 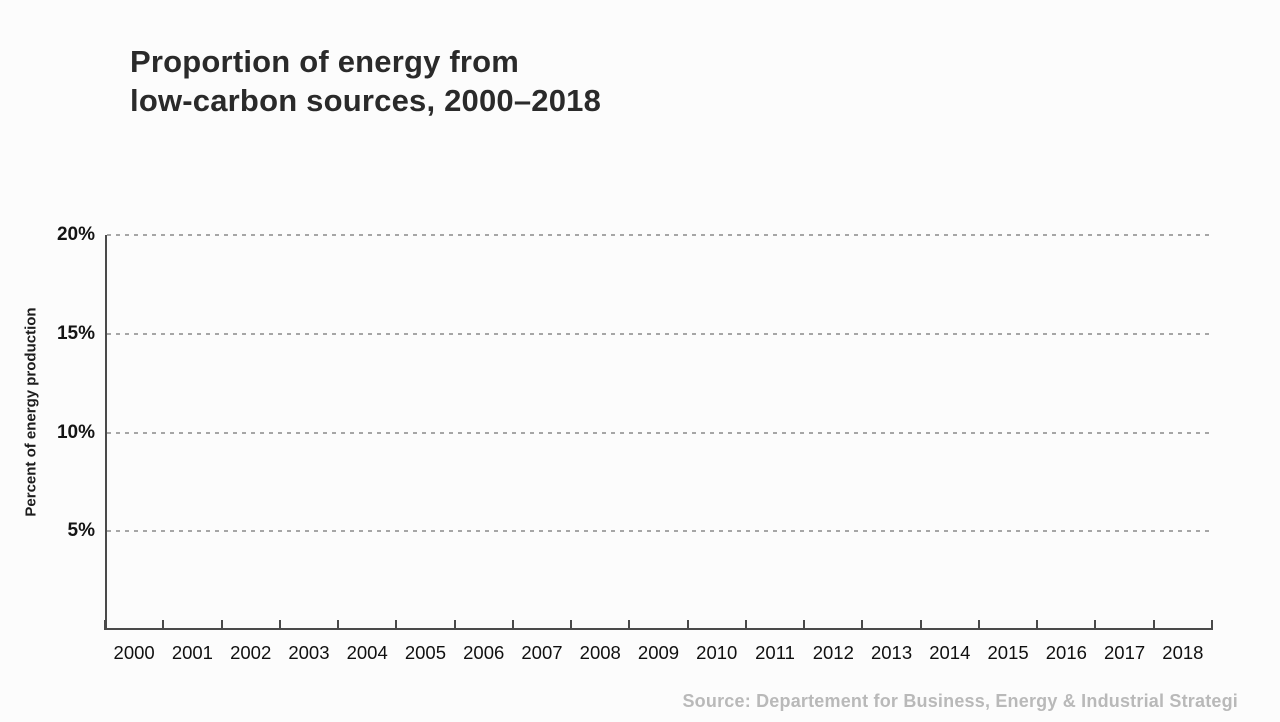 What do you see at coordinates (658, 652) in the screenshot?
I see `x-tick-label: 2009` at bounding box center [658, 652].